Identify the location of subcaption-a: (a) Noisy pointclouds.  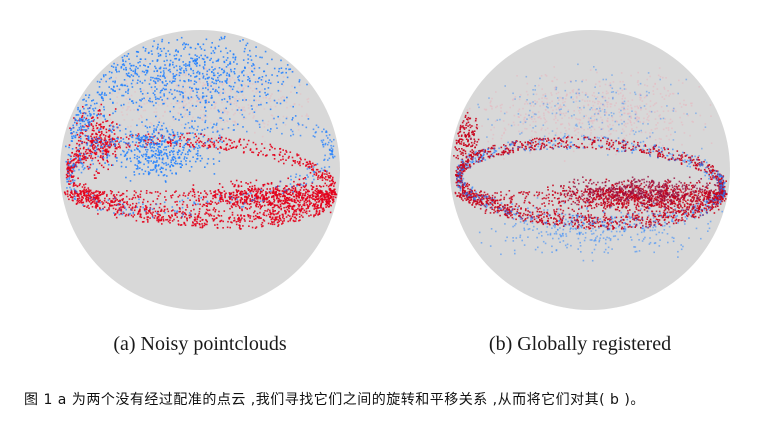
(200, 344).